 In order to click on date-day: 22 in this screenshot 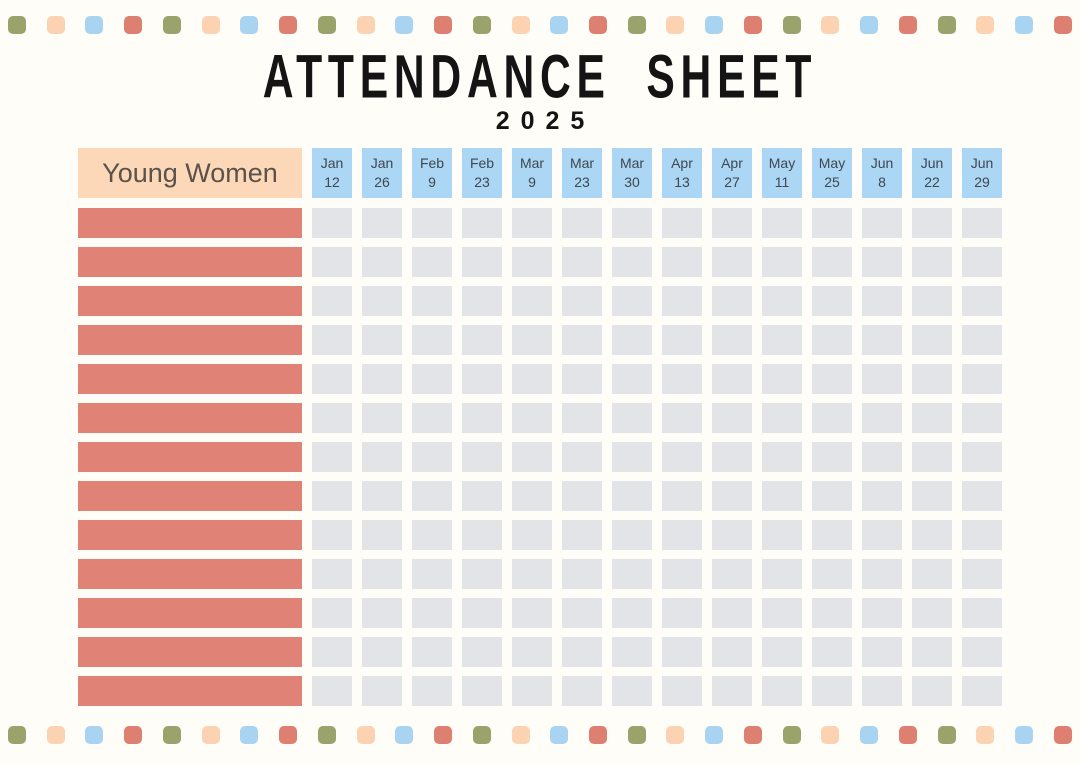, I will do `click(932, 182)`.